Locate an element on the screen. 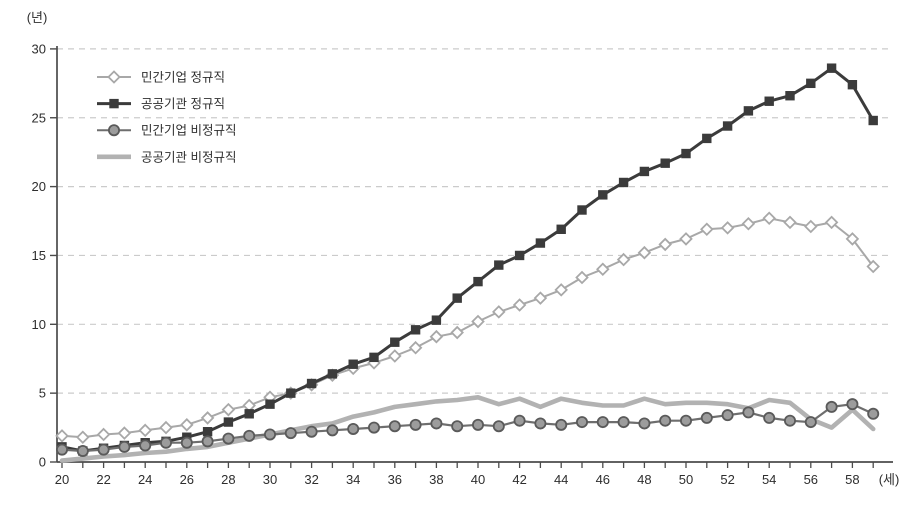 This screenshot has height=519, width=922. legend-label-3: 공공기관 비정규직 is located at coordinates (188, 157).